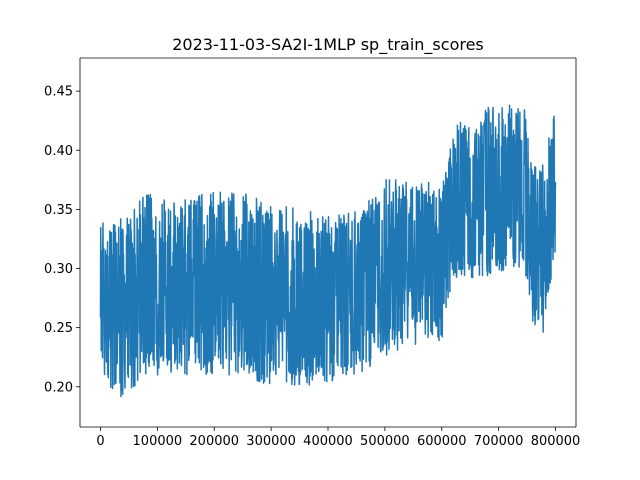 The height and width of the screenshot is (480, 640). What do you see at coordinates (58, 210) in the screenshot?
I see `y-tick-label: 0.35` at bounding box center [58, 210].